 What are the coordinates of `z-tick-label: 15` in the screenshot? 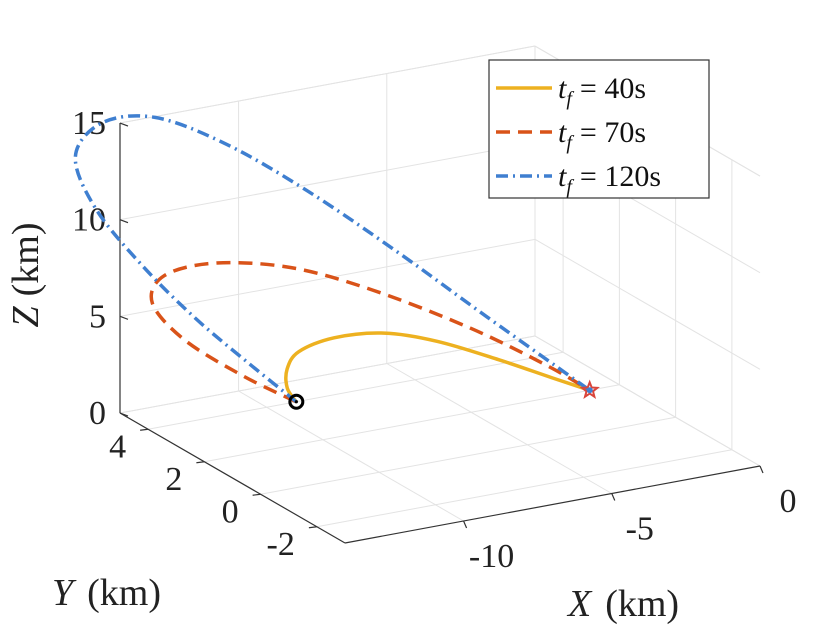 It's located at (89, 123).